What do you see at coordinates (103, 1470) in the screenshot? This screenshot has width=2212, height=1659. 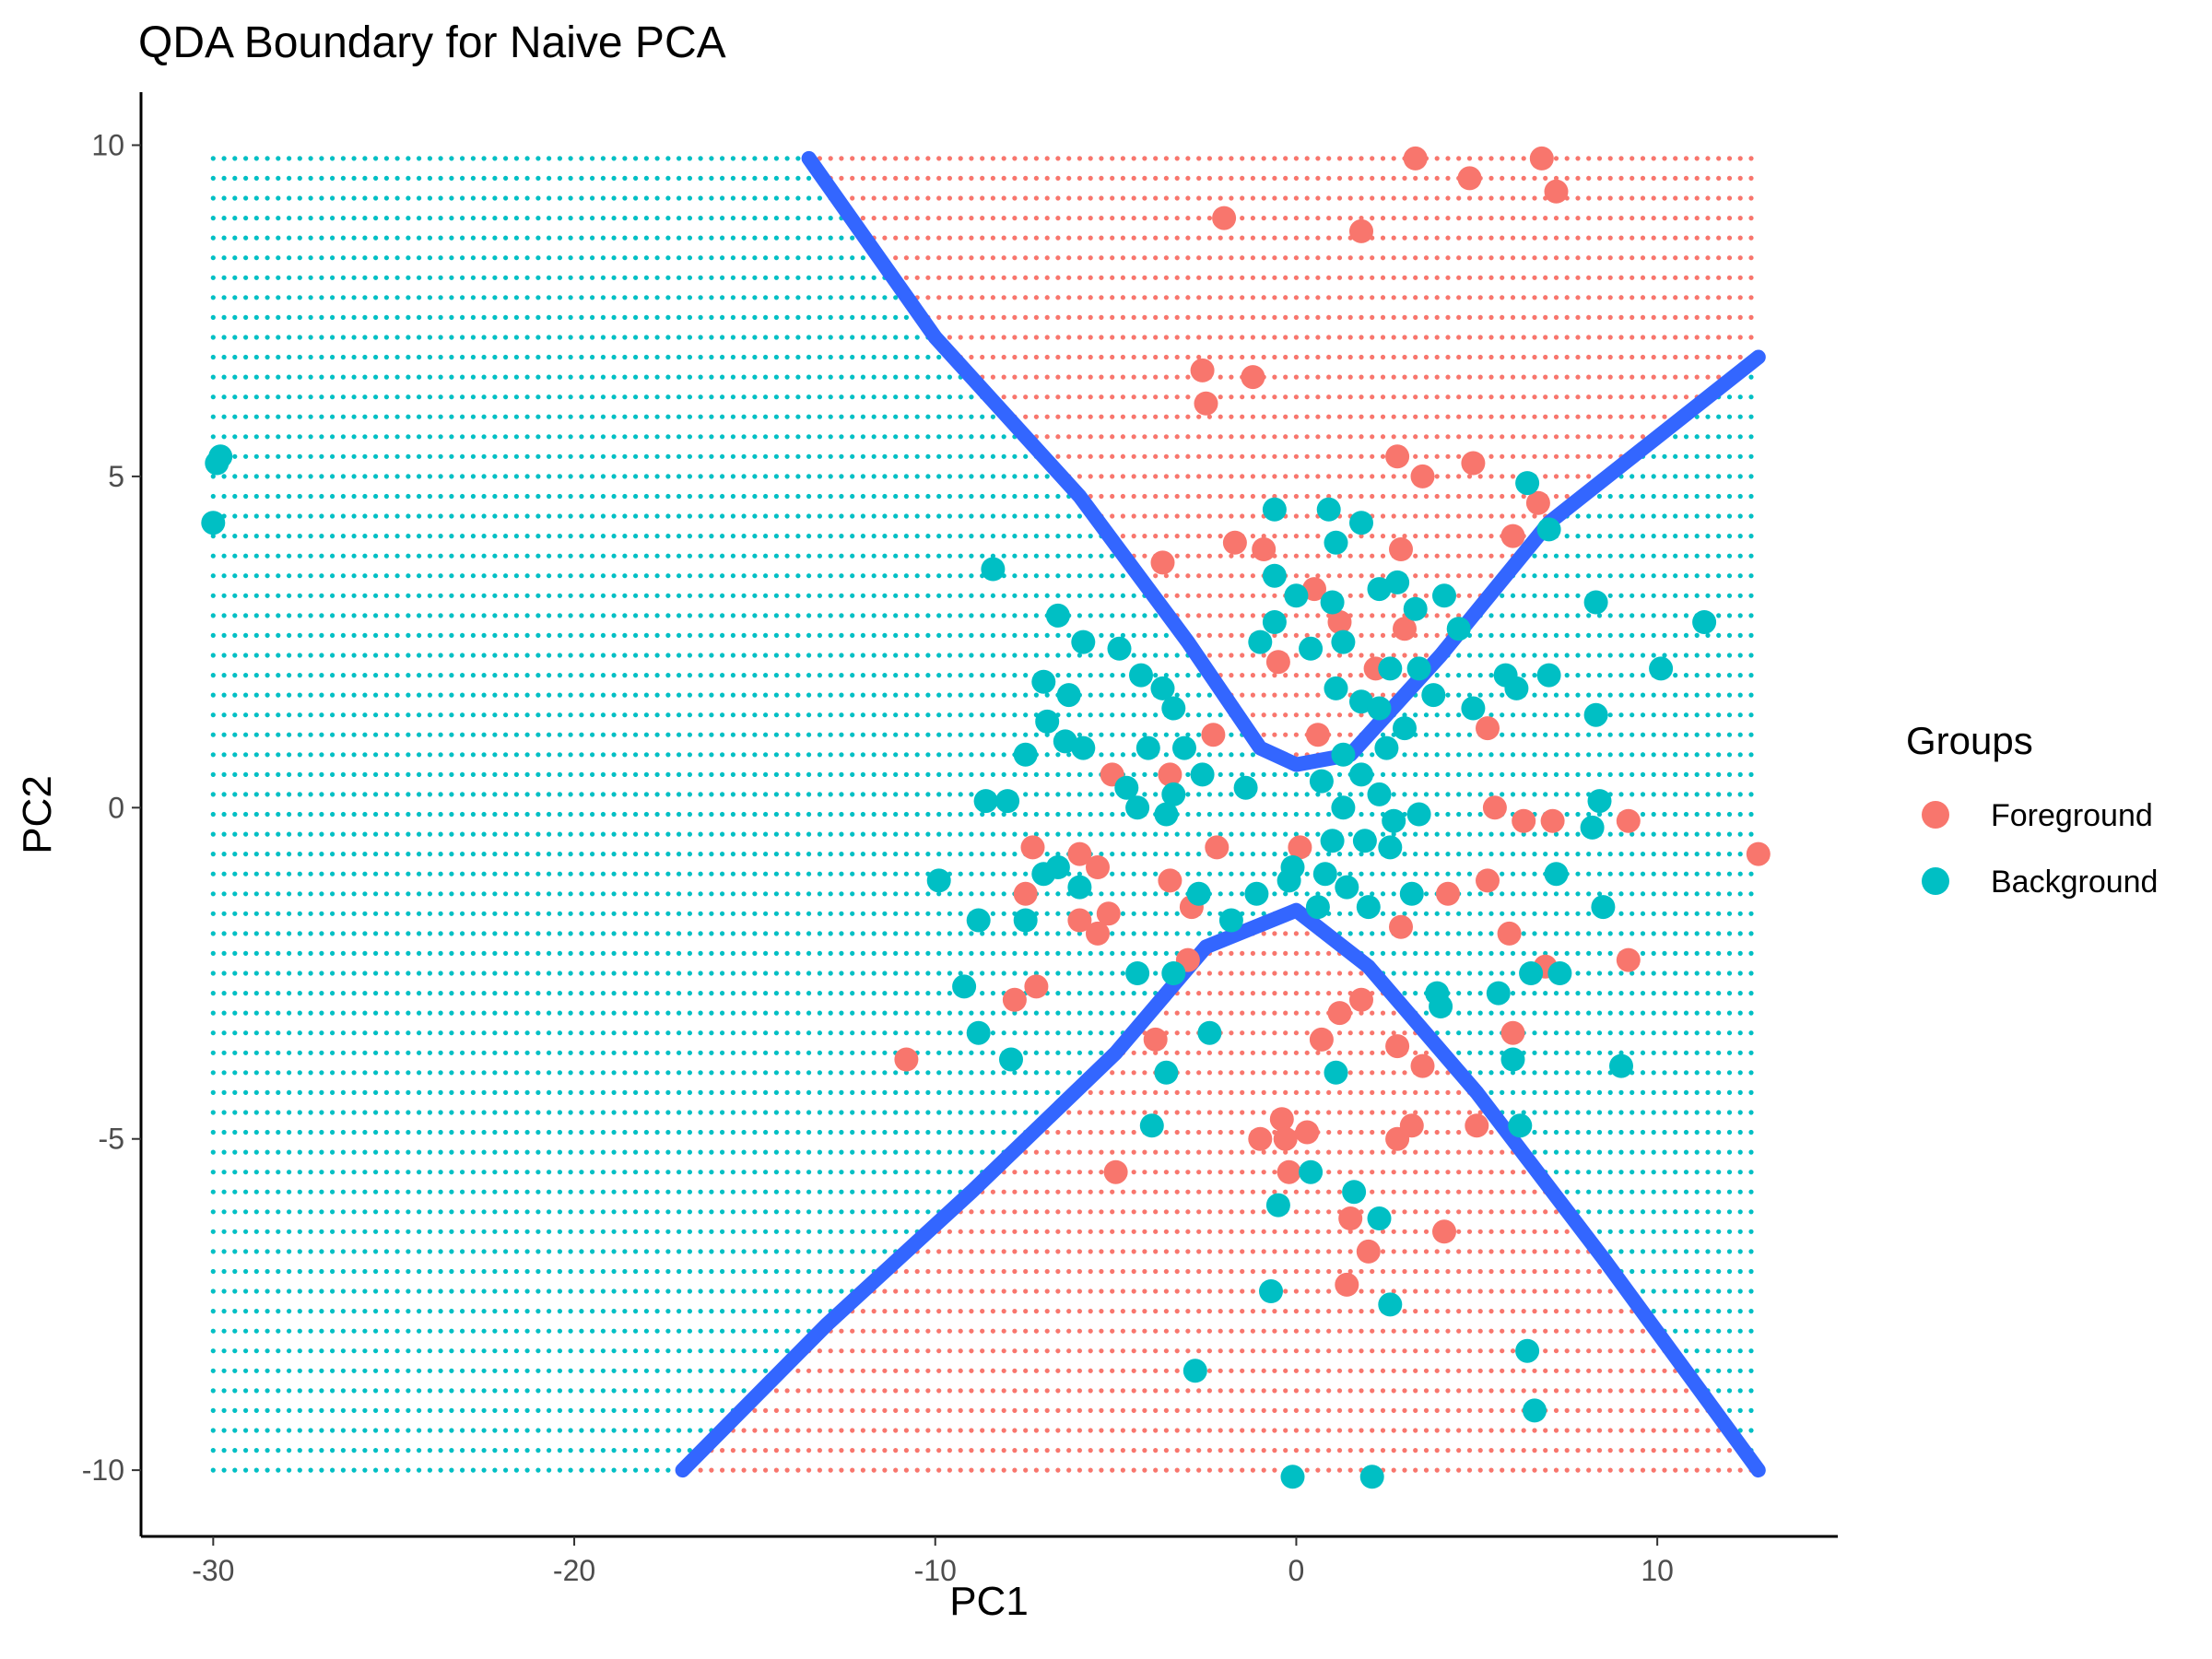 I see `y-tick-label: -10` at bounding box center [103, 1470].